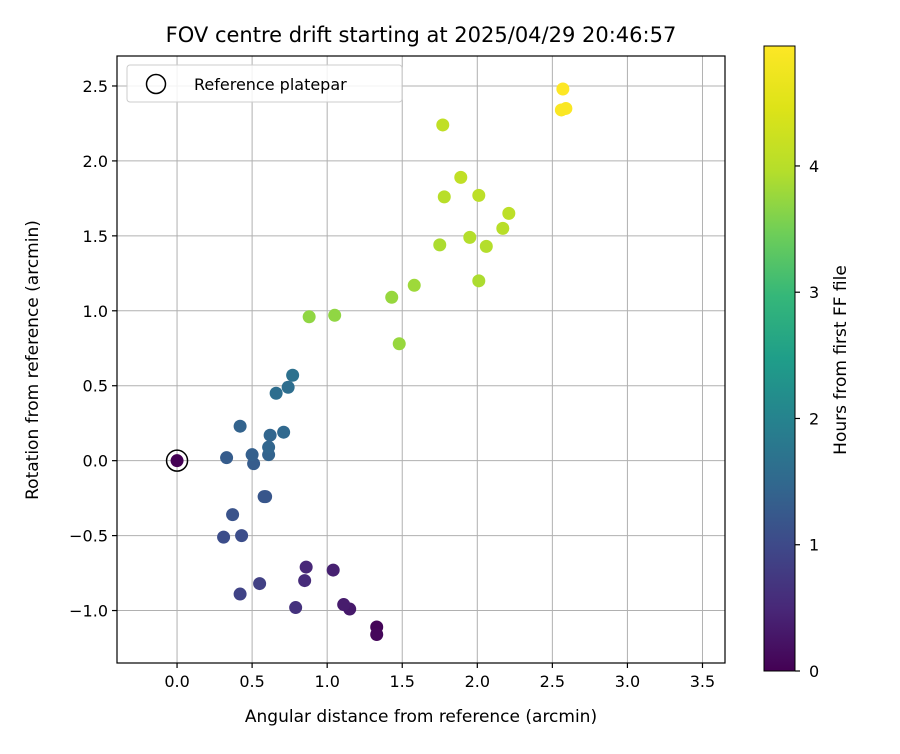 The width and height of the screenshot is (900, 754). I want to click on y-tick-label: −0.5, so click(88, 536).